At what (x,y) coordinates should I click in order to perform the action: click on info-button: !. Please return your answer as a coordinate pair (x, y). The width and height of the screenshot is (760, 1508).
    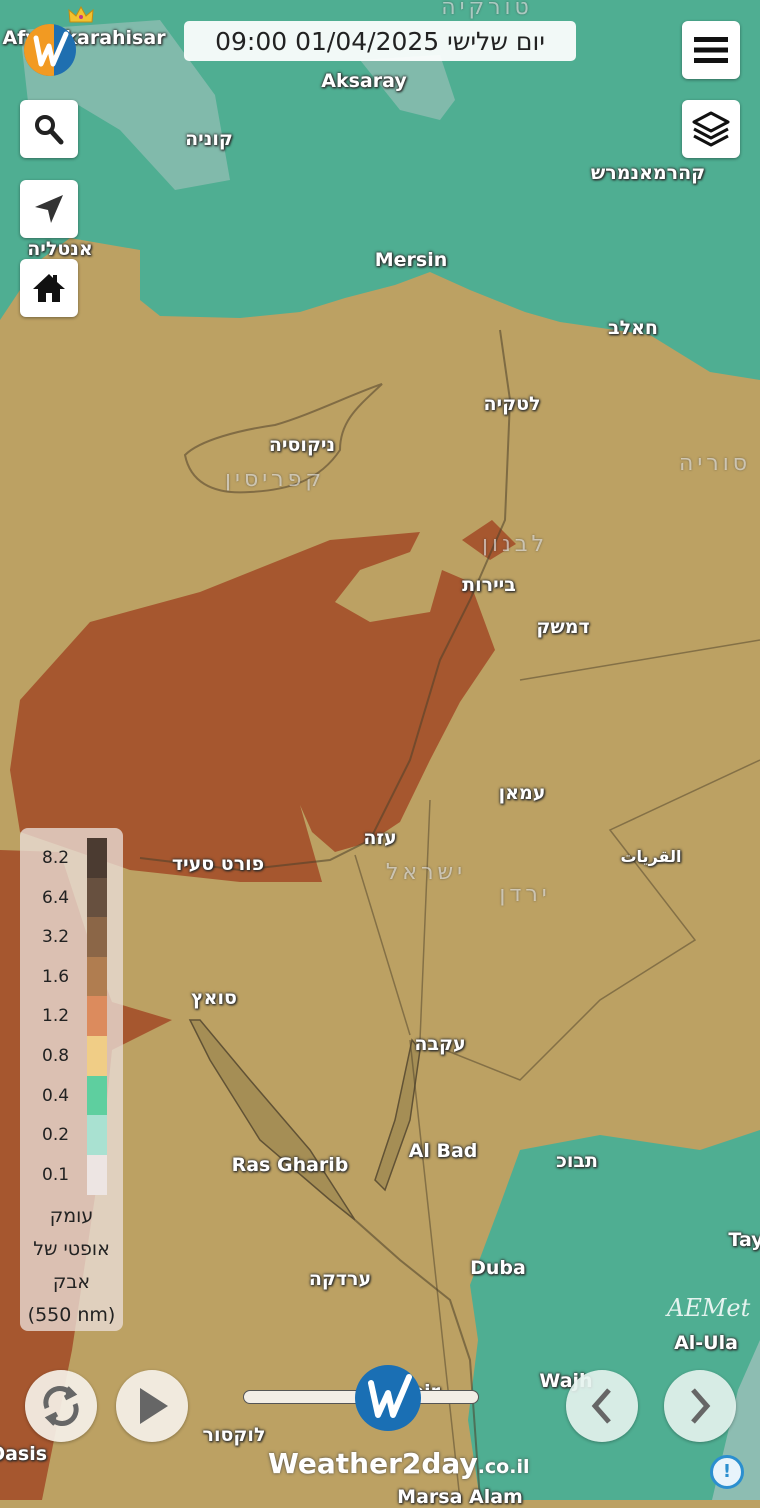
    Looking at the image, I should click on (727, 1472).